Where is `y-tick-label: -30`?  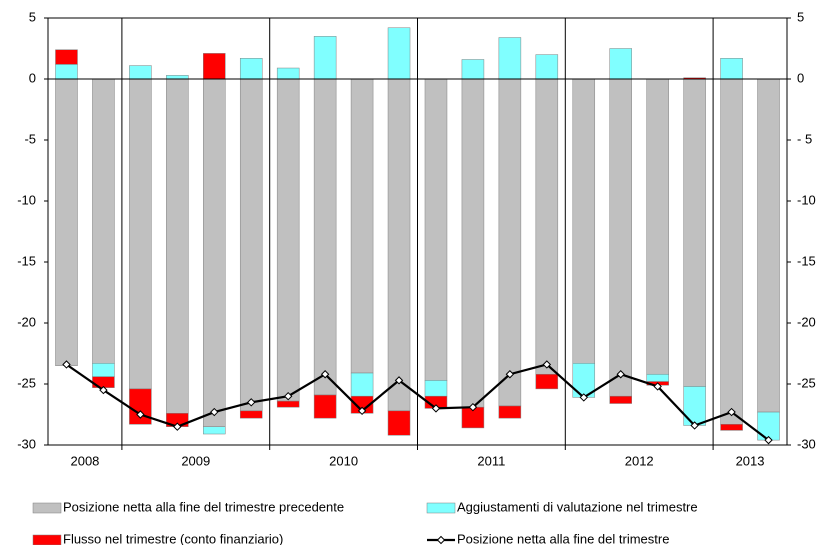 y-tick-label: -30 is located at coordinates (26, 443).